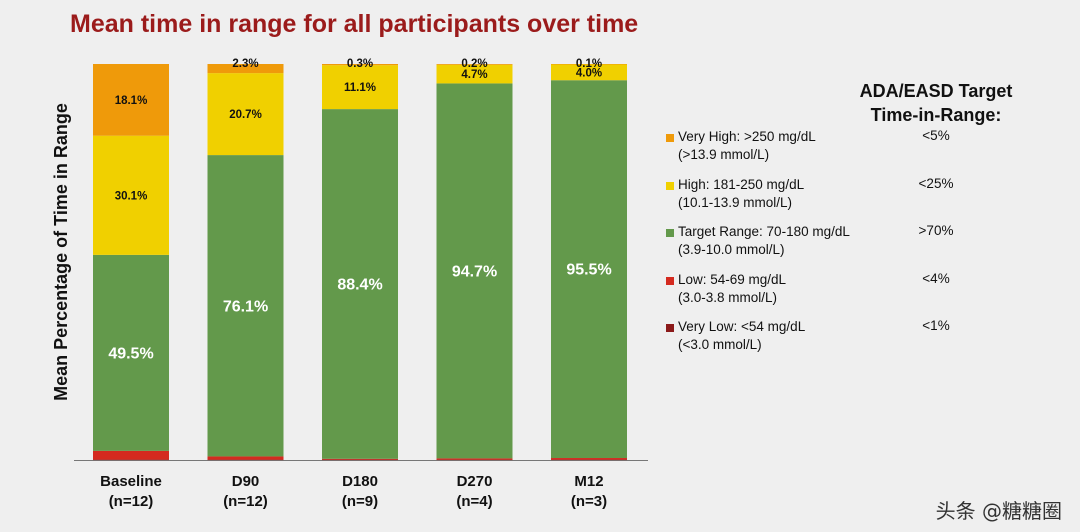 The width and height of the screenshot is (1080, 532). Describe the element at coordinates (831, 291) in the screenshot. I see `legend-item: Low: 54-69 mg/dL (3.0-3.8 mmol/L) <4%` at that location.